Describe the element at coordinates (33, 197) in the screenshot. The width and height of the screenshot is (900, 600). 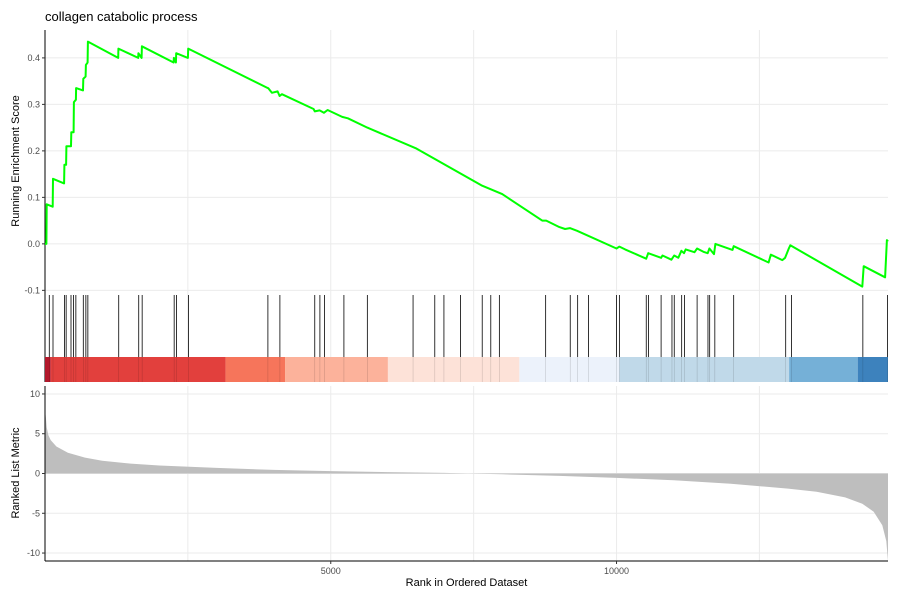
I see `es-y-tick-label-2: 0.1` at that location.